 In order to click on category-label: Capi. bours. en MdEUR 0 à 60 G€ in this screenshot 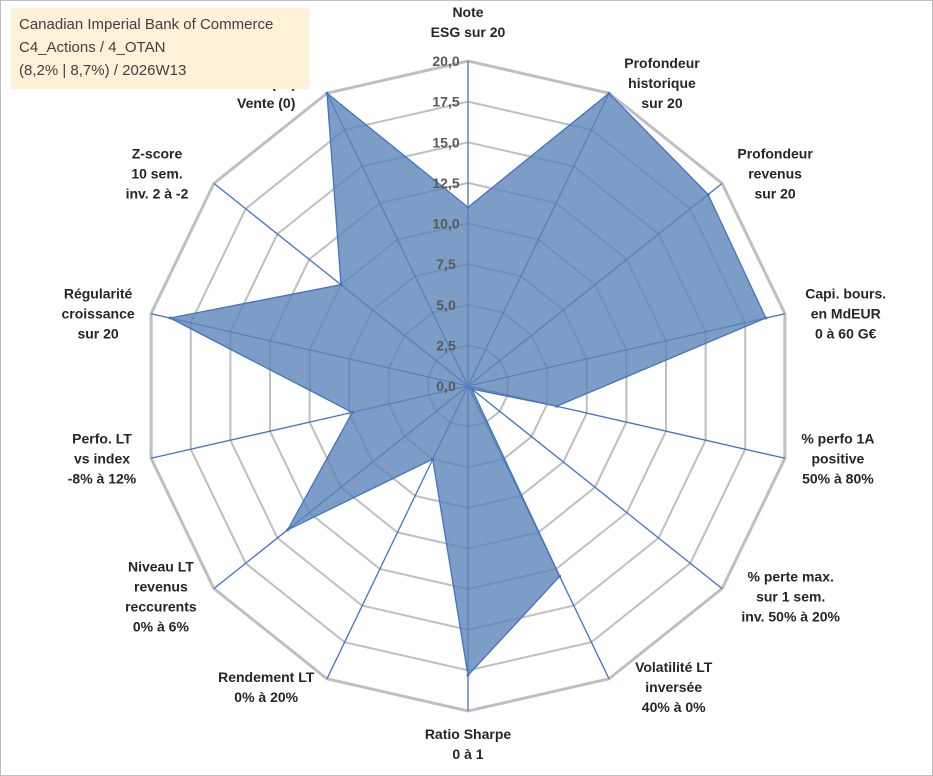, I will do `click(845, 314)`.